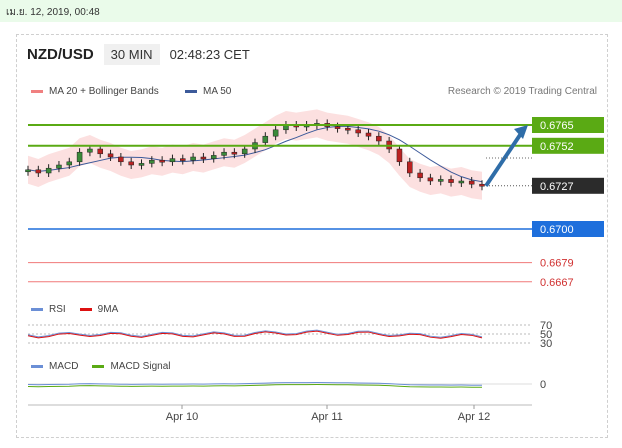 This screenshot has width=622, height=448. I want to click on interval-badge: 30 MIN, so click(131, 54).